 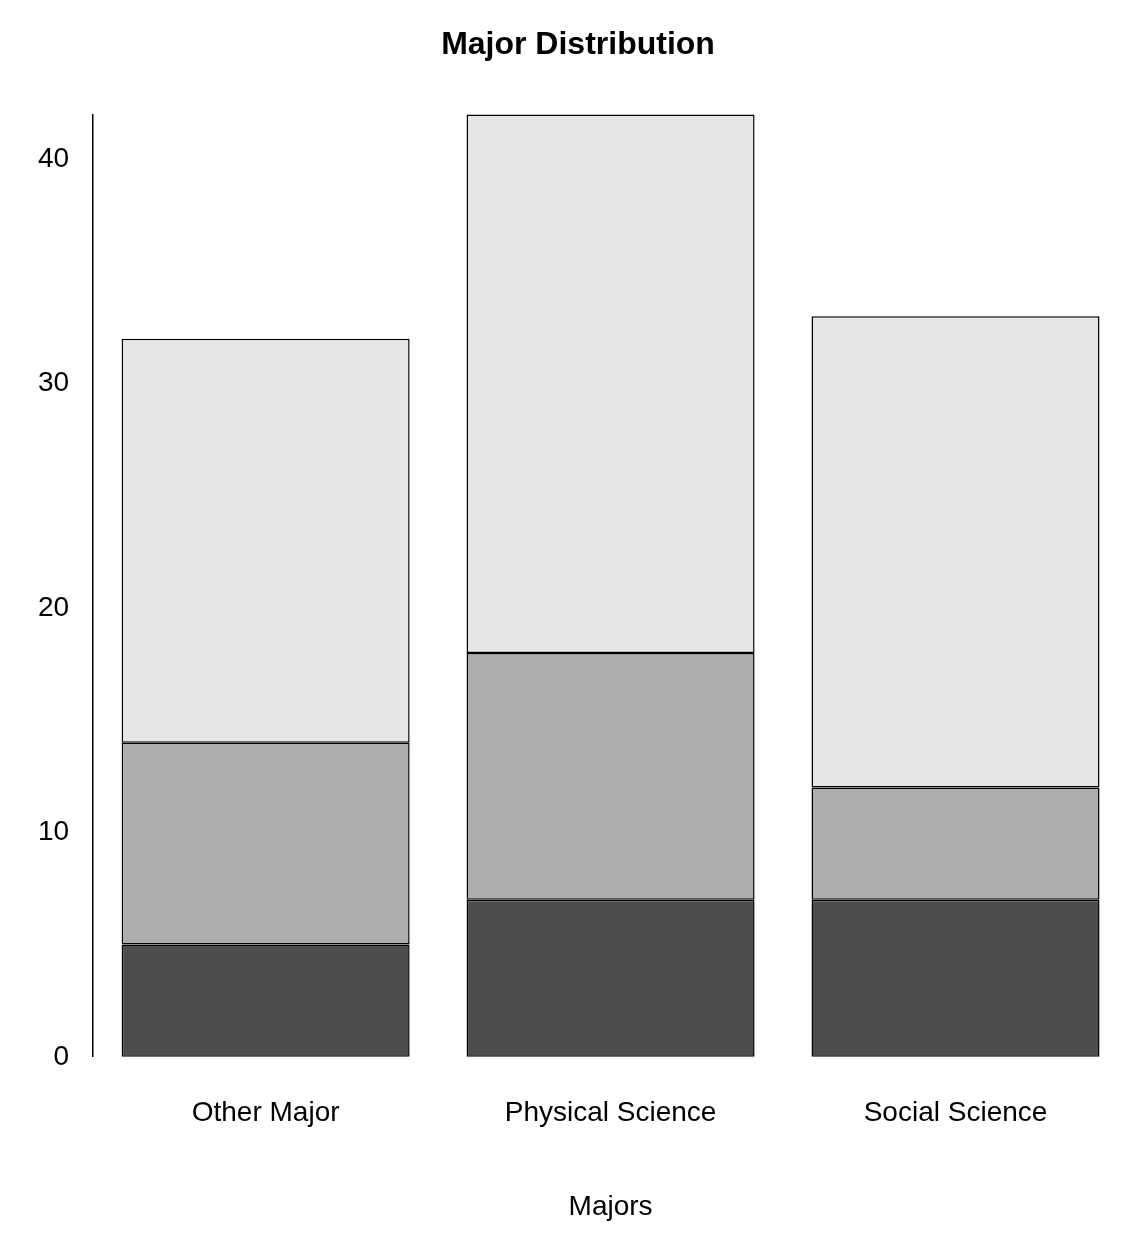 I want to click on y-tick-label: 20, so click(x=53, y=606).